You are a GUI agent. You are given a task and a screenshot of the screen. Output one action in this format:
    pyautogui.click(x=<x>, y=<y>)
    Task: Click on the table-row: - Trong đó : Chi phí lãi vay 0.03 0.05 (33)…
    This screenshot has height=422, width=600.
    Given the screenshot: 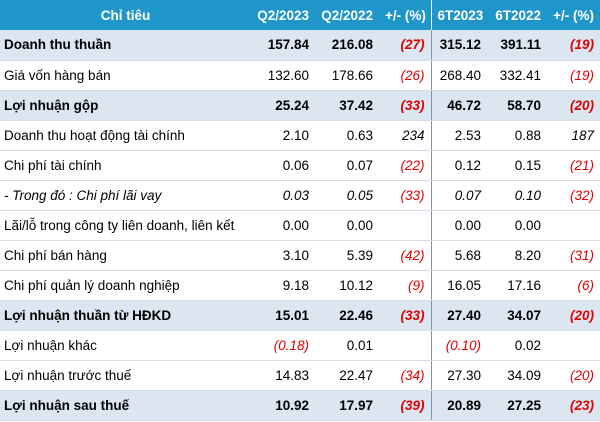 What is the action you would take?
    pyautogui.click(x=300, y=195)
    